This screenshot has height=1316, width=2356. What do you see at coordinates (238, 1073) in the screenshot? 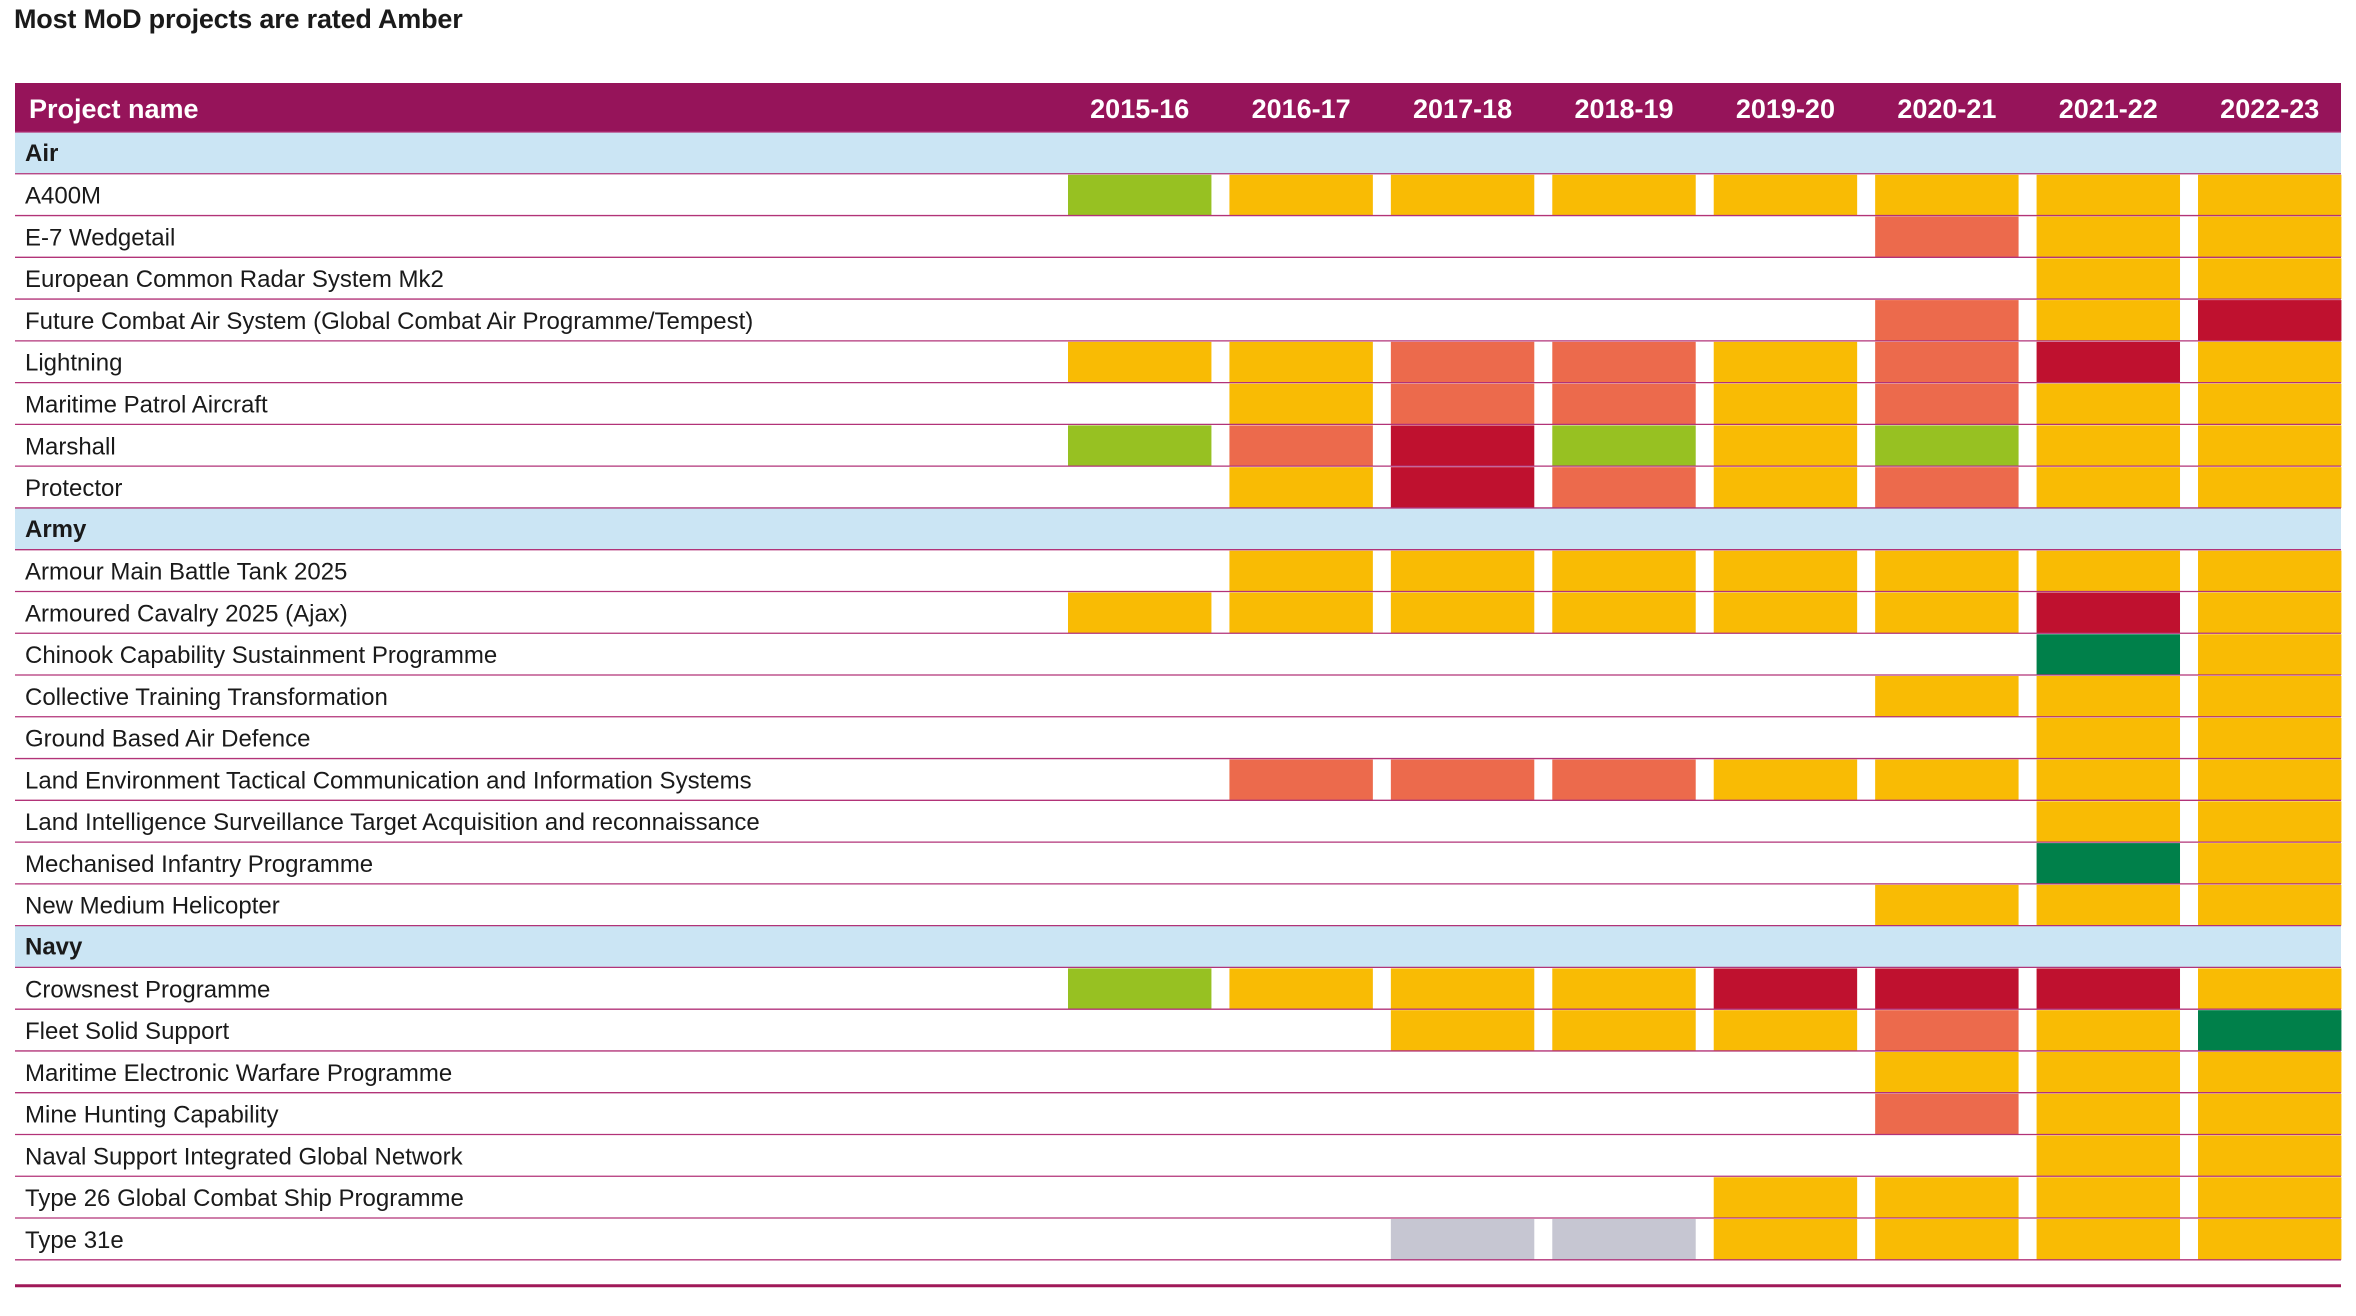
I see `project-name: Maritime Electronic Warfare Programme` at bounding box center [238, 1073].